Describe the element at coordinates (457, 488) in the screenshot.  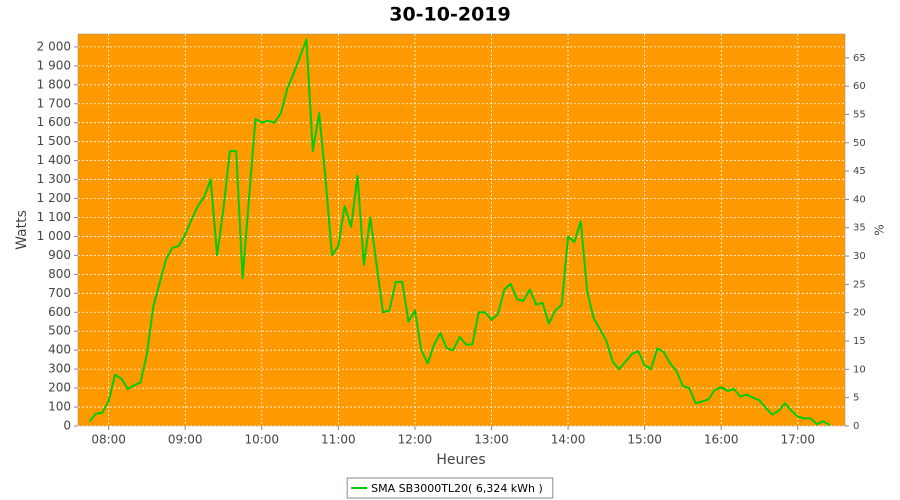
I see `legend-label: SMA SB3000TL20( 6,324 kWh )` at that location.